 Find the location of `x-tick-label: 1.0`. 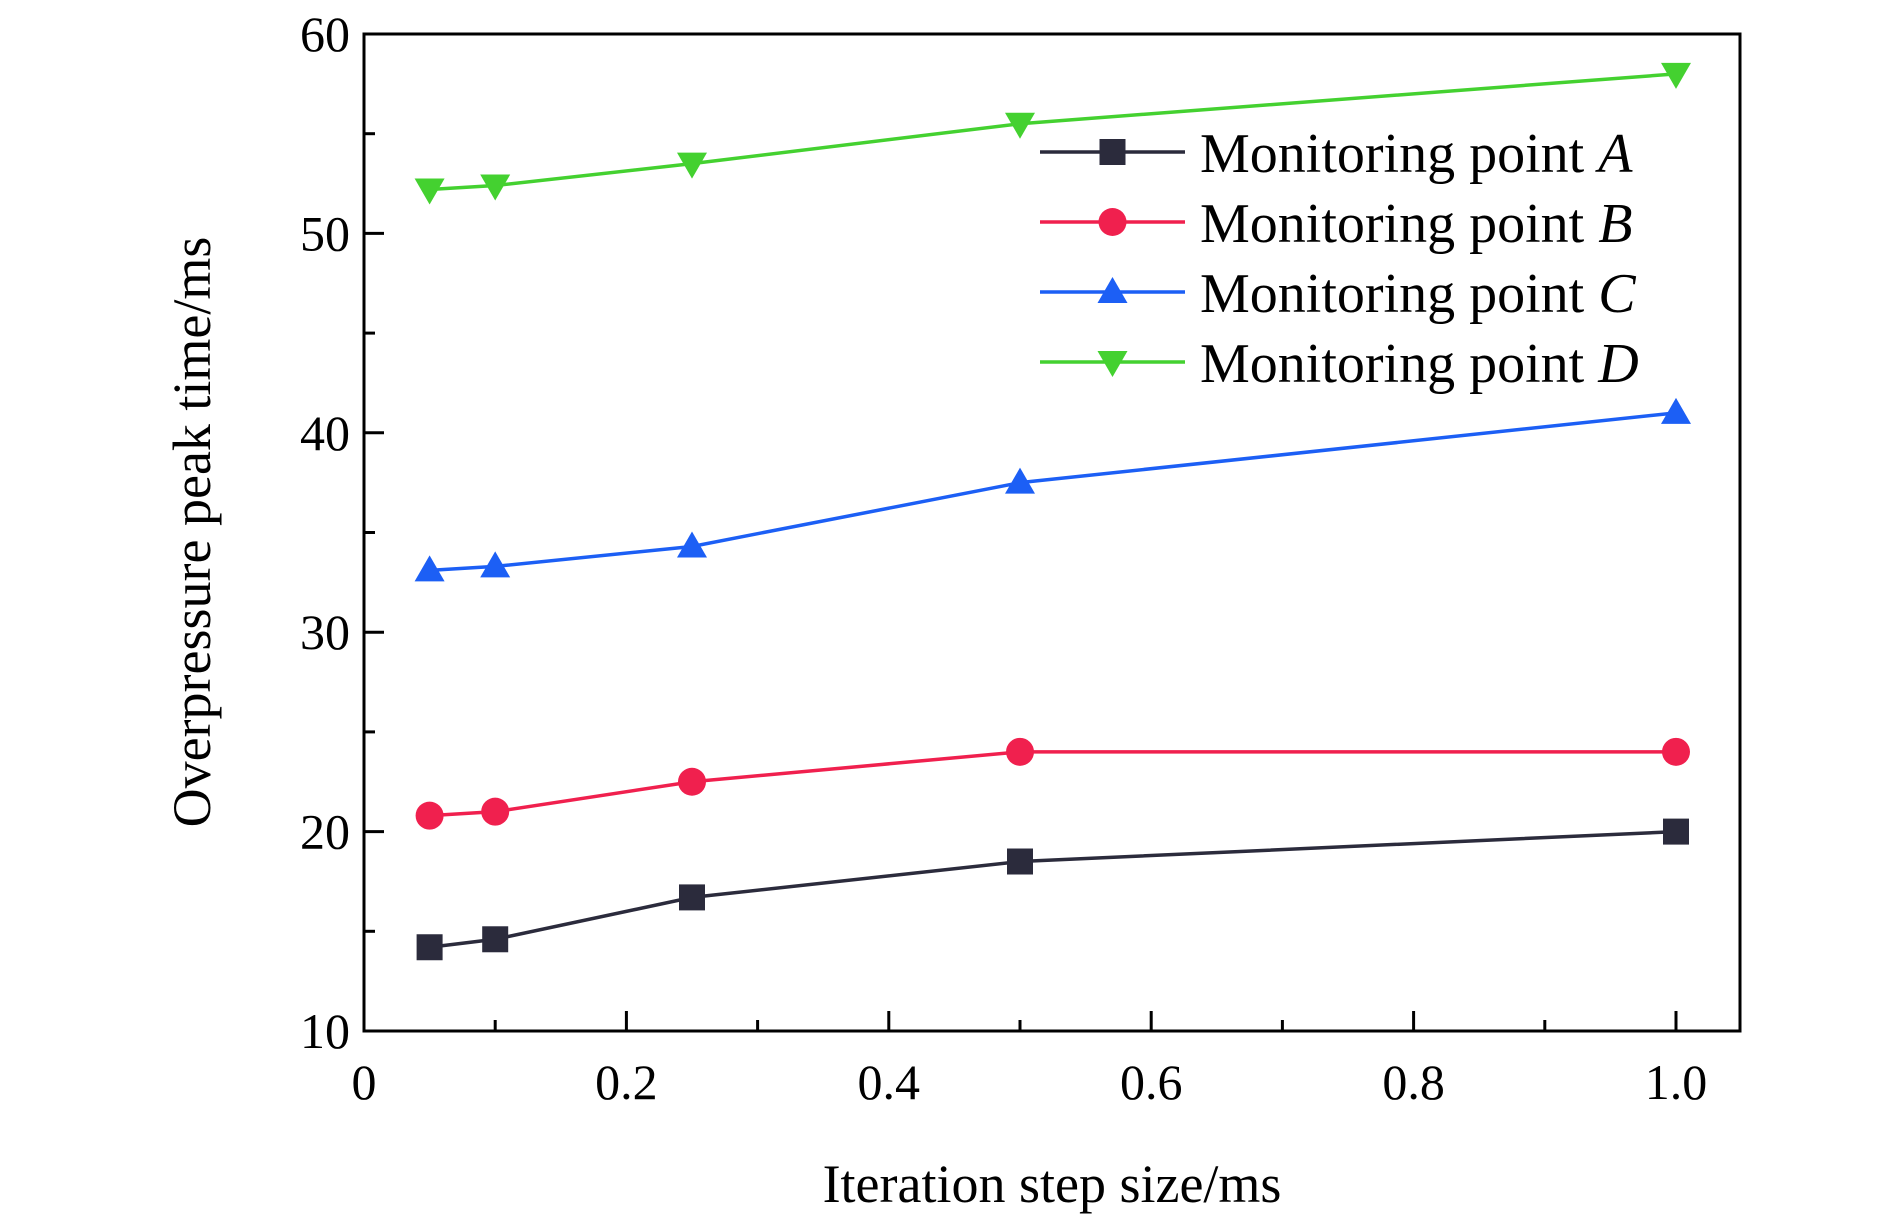

x-tick-label: 1.0 is located at coordinates (1676, 1082).